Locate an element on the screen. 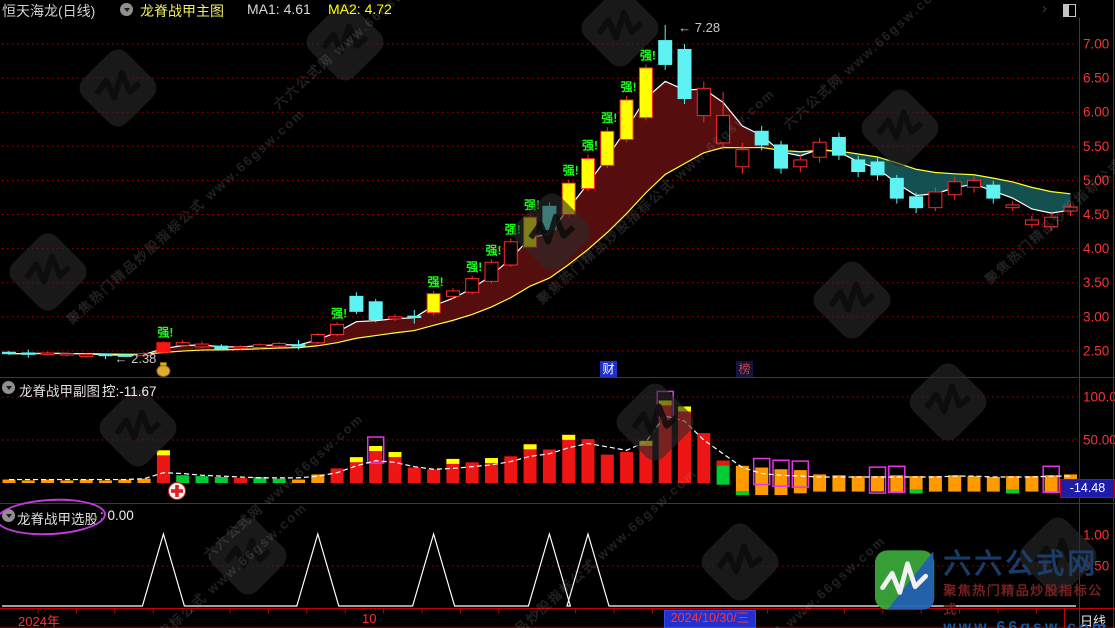 This screenshot has height=628, width=1115. svg-text: ← 2.38 is located at coordinates (136, 358).